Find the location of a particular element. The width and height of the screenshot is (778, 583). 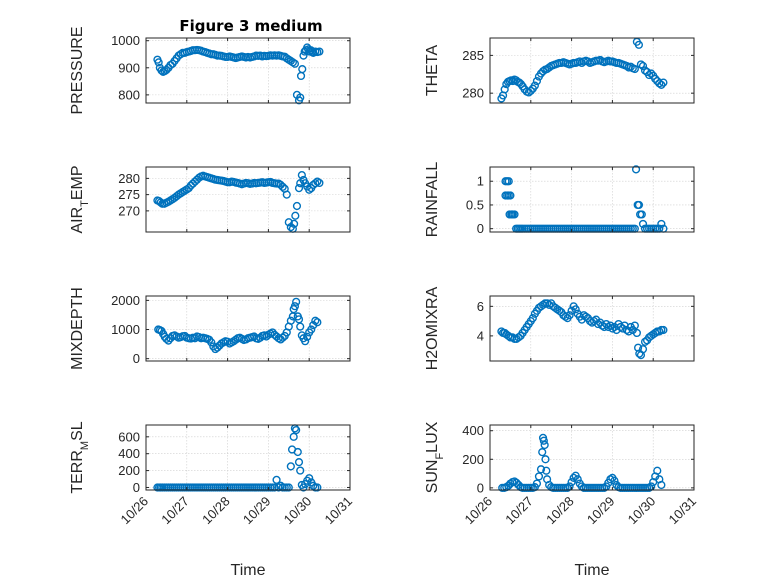

y-axis-label: THETA is located at coordinates (432, 71).